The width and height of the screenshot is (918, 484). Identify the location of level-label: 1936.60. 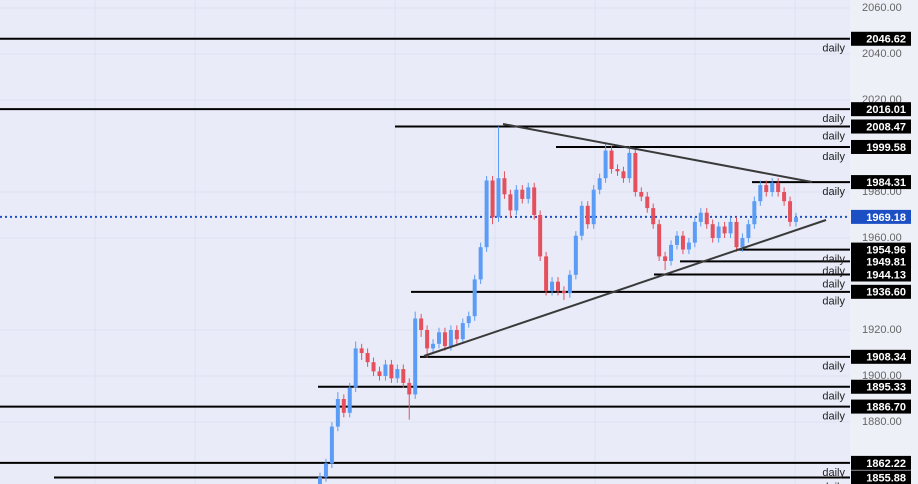
(886, 293).